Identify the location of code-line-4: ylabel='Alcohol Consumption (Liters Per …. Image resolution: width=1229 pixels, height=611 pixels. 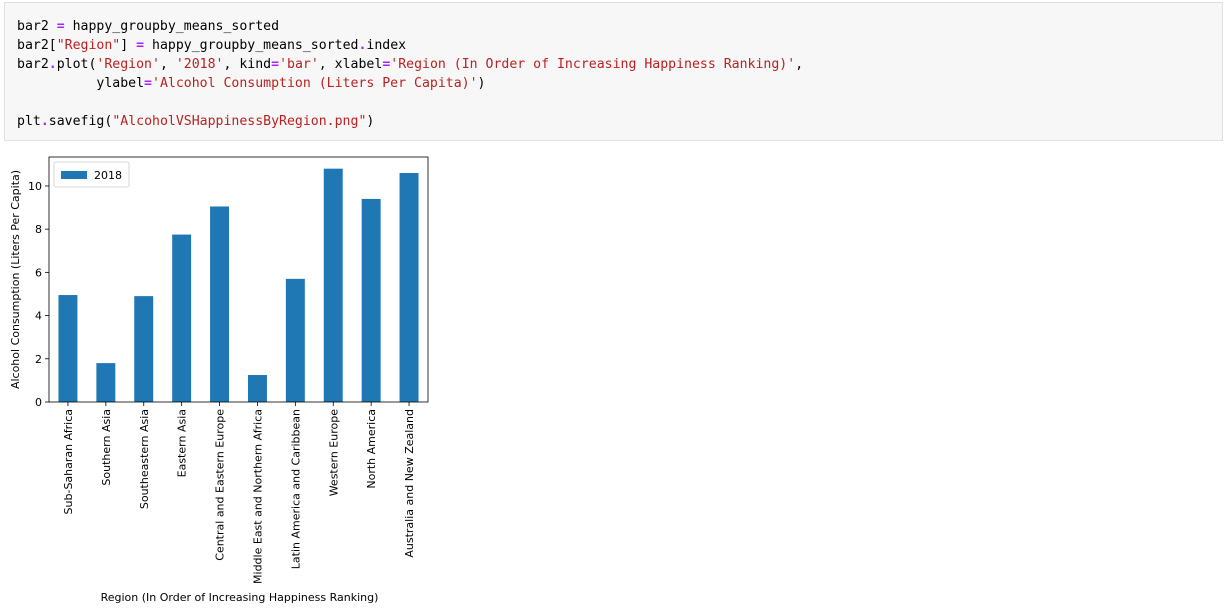
(251, 83).